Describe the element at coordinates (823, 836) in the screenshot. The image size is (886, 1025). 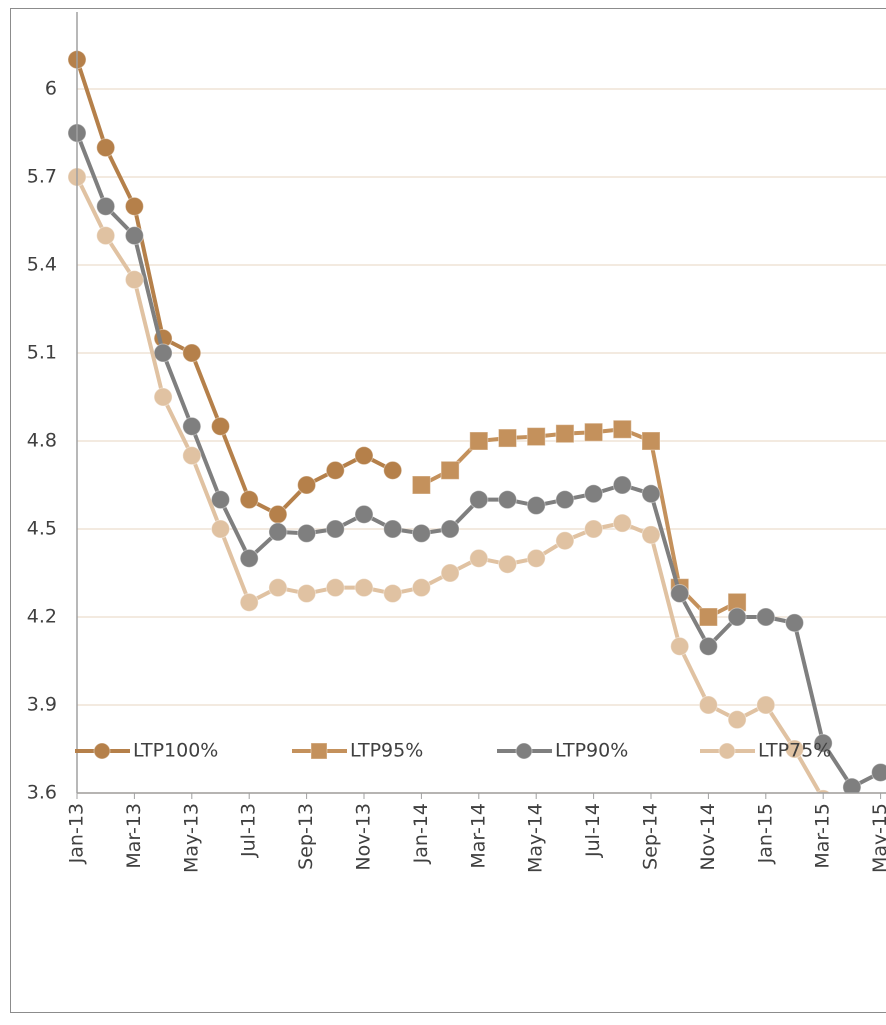
I see `x-tick-label: Mar-15` at that location.